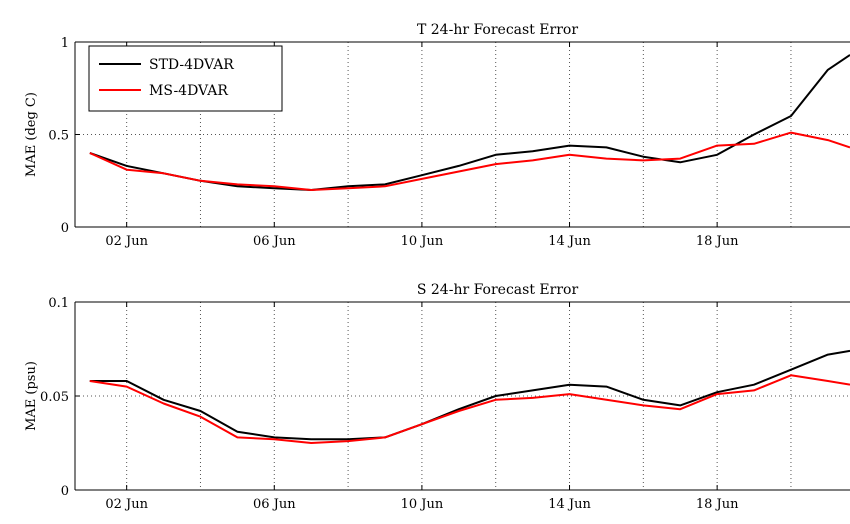  Describe the element at coordinates (188, 91) in the screenshot. I see `legend-label: MS-4DVAR` at that location.